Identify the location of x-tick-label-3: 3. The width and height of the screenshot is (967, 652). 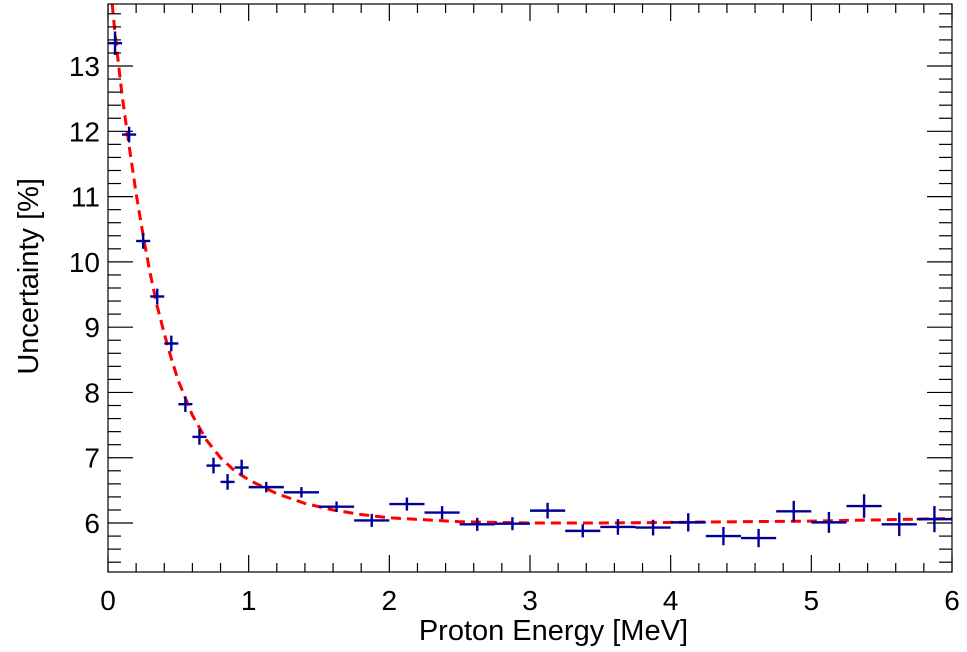
(530, 600).